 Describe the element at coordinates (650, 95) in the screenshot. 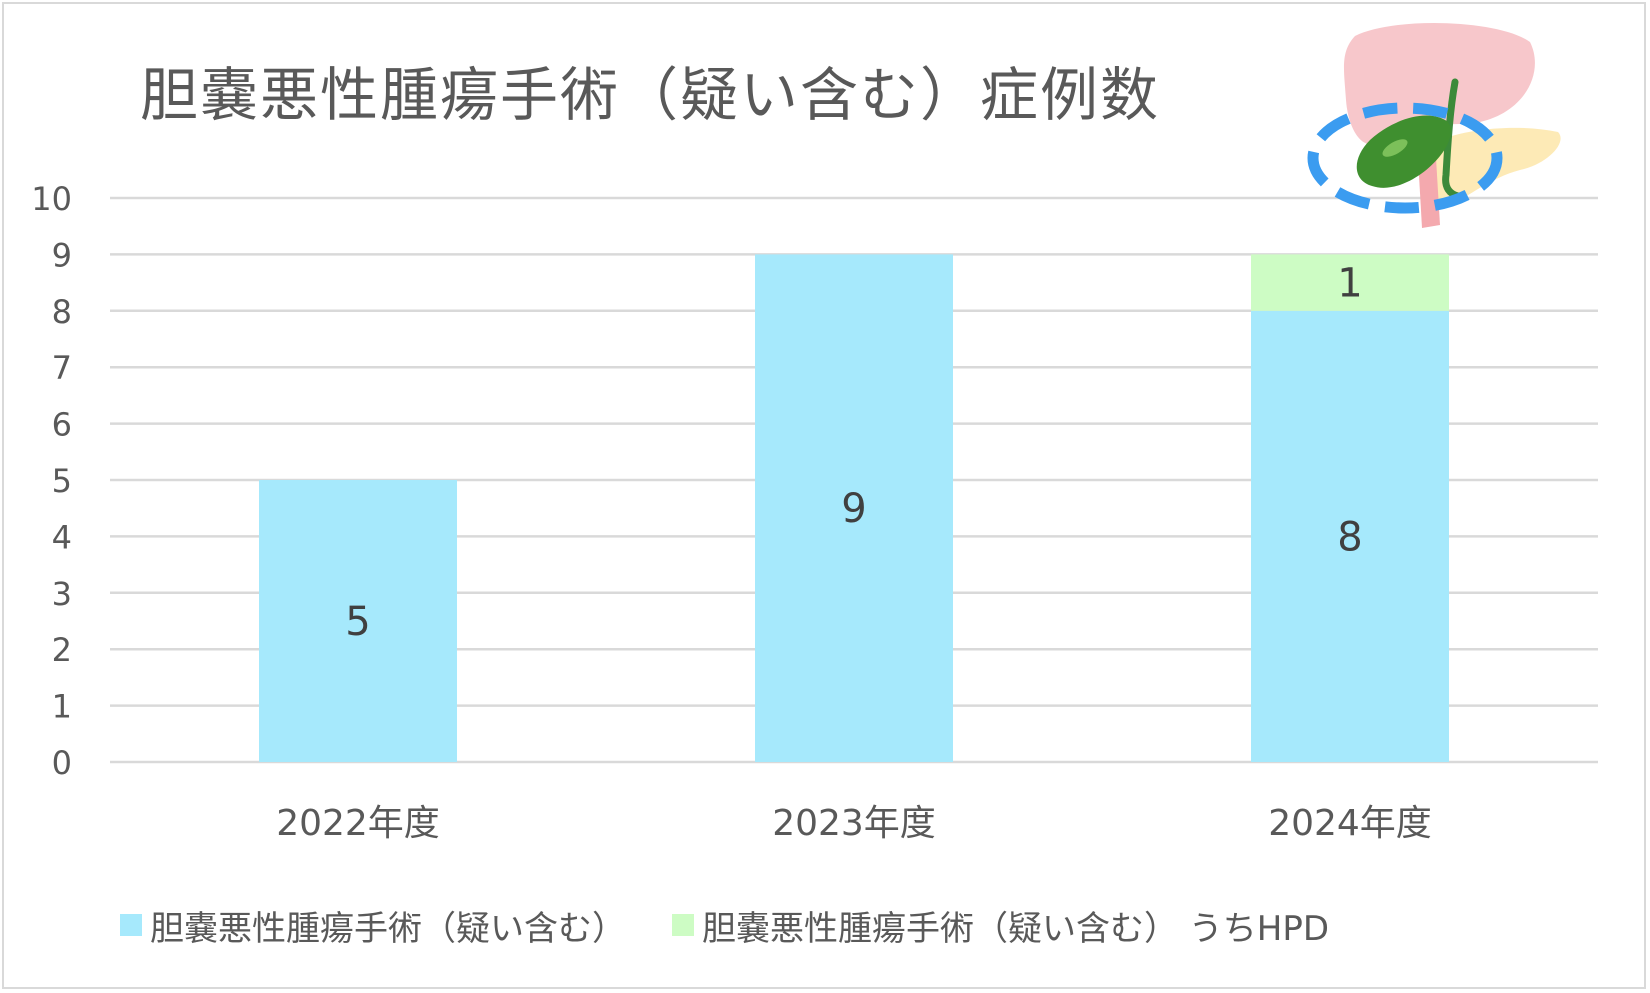

I see `chart-title: 胆嚢悪性腫瘍手術（疑い含む）症例数` at that location.